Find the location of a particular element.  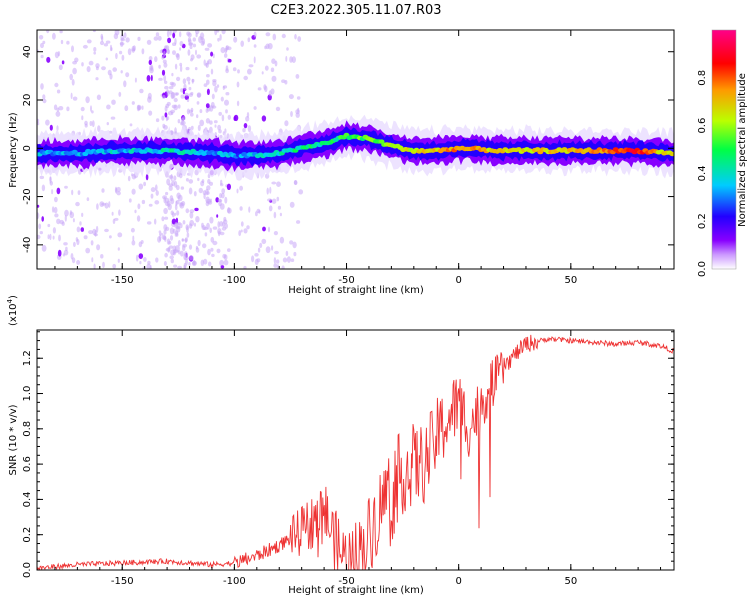

figure-title: C2E3.2022.305.11.07.R03 is located at coordinates (355, 10).